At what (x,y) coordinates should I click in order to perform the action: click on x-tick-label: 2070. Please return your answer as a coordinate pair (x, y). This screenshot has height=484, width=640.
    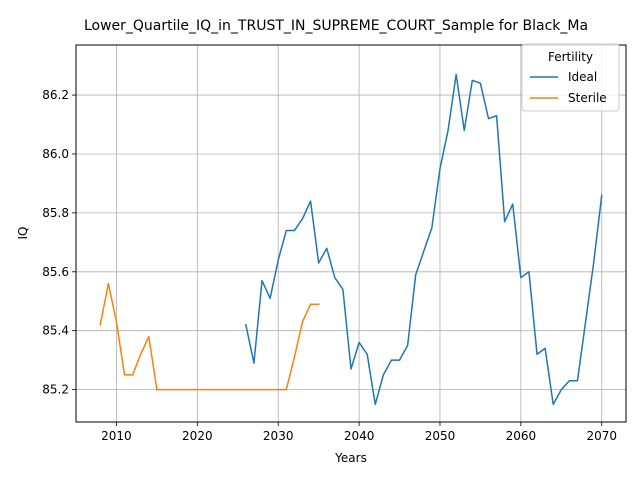
    Looking at the image, I should click on (601, 436).